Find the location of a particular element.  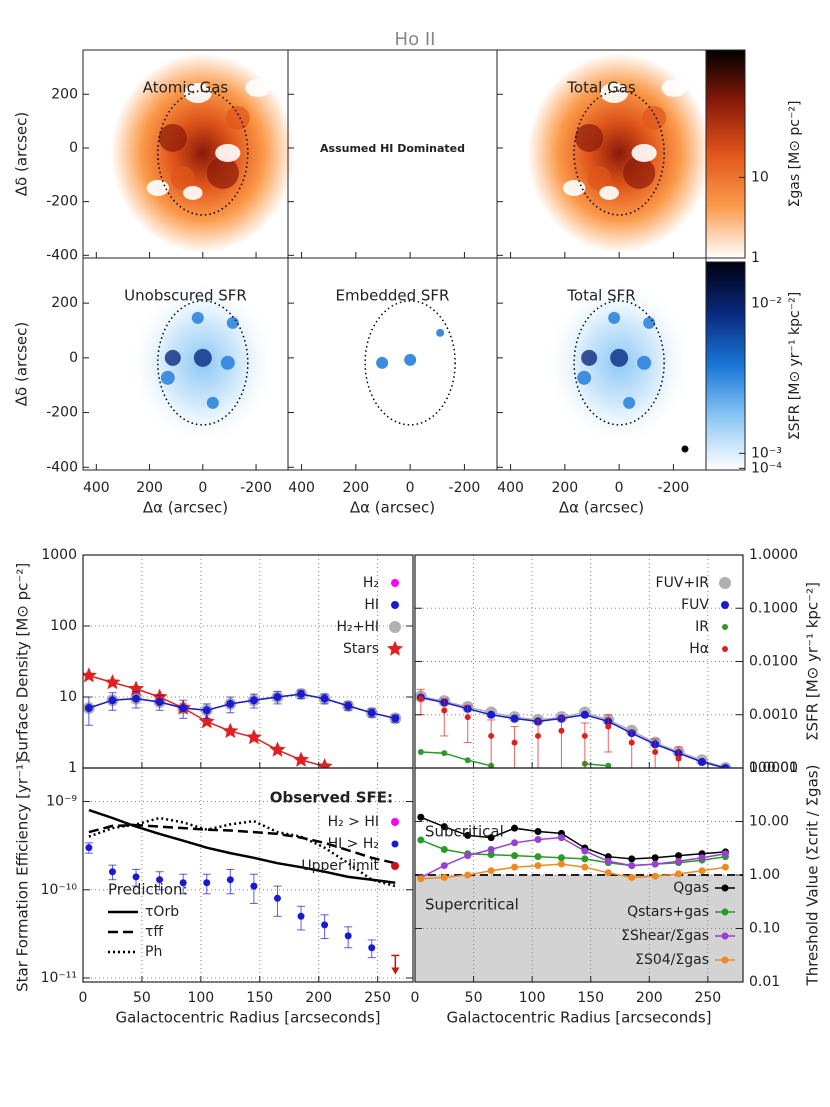

y-axis-label: Δδ (arcsec) is located at coordinates (22, 154).